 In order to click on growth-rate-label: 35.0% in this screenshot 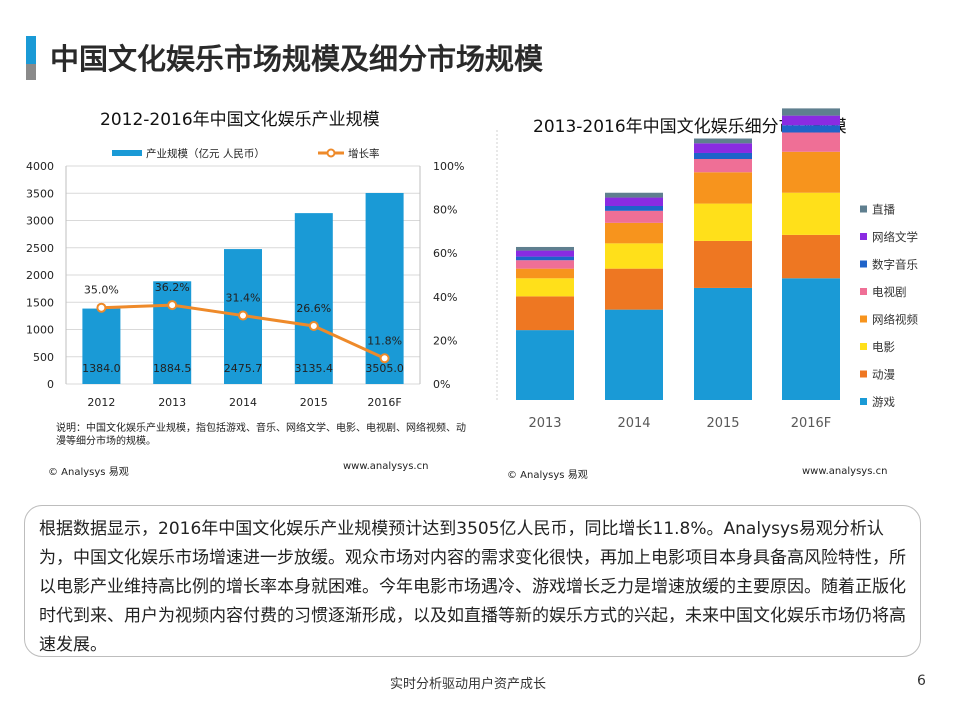, I will do `click(101, 290)`.